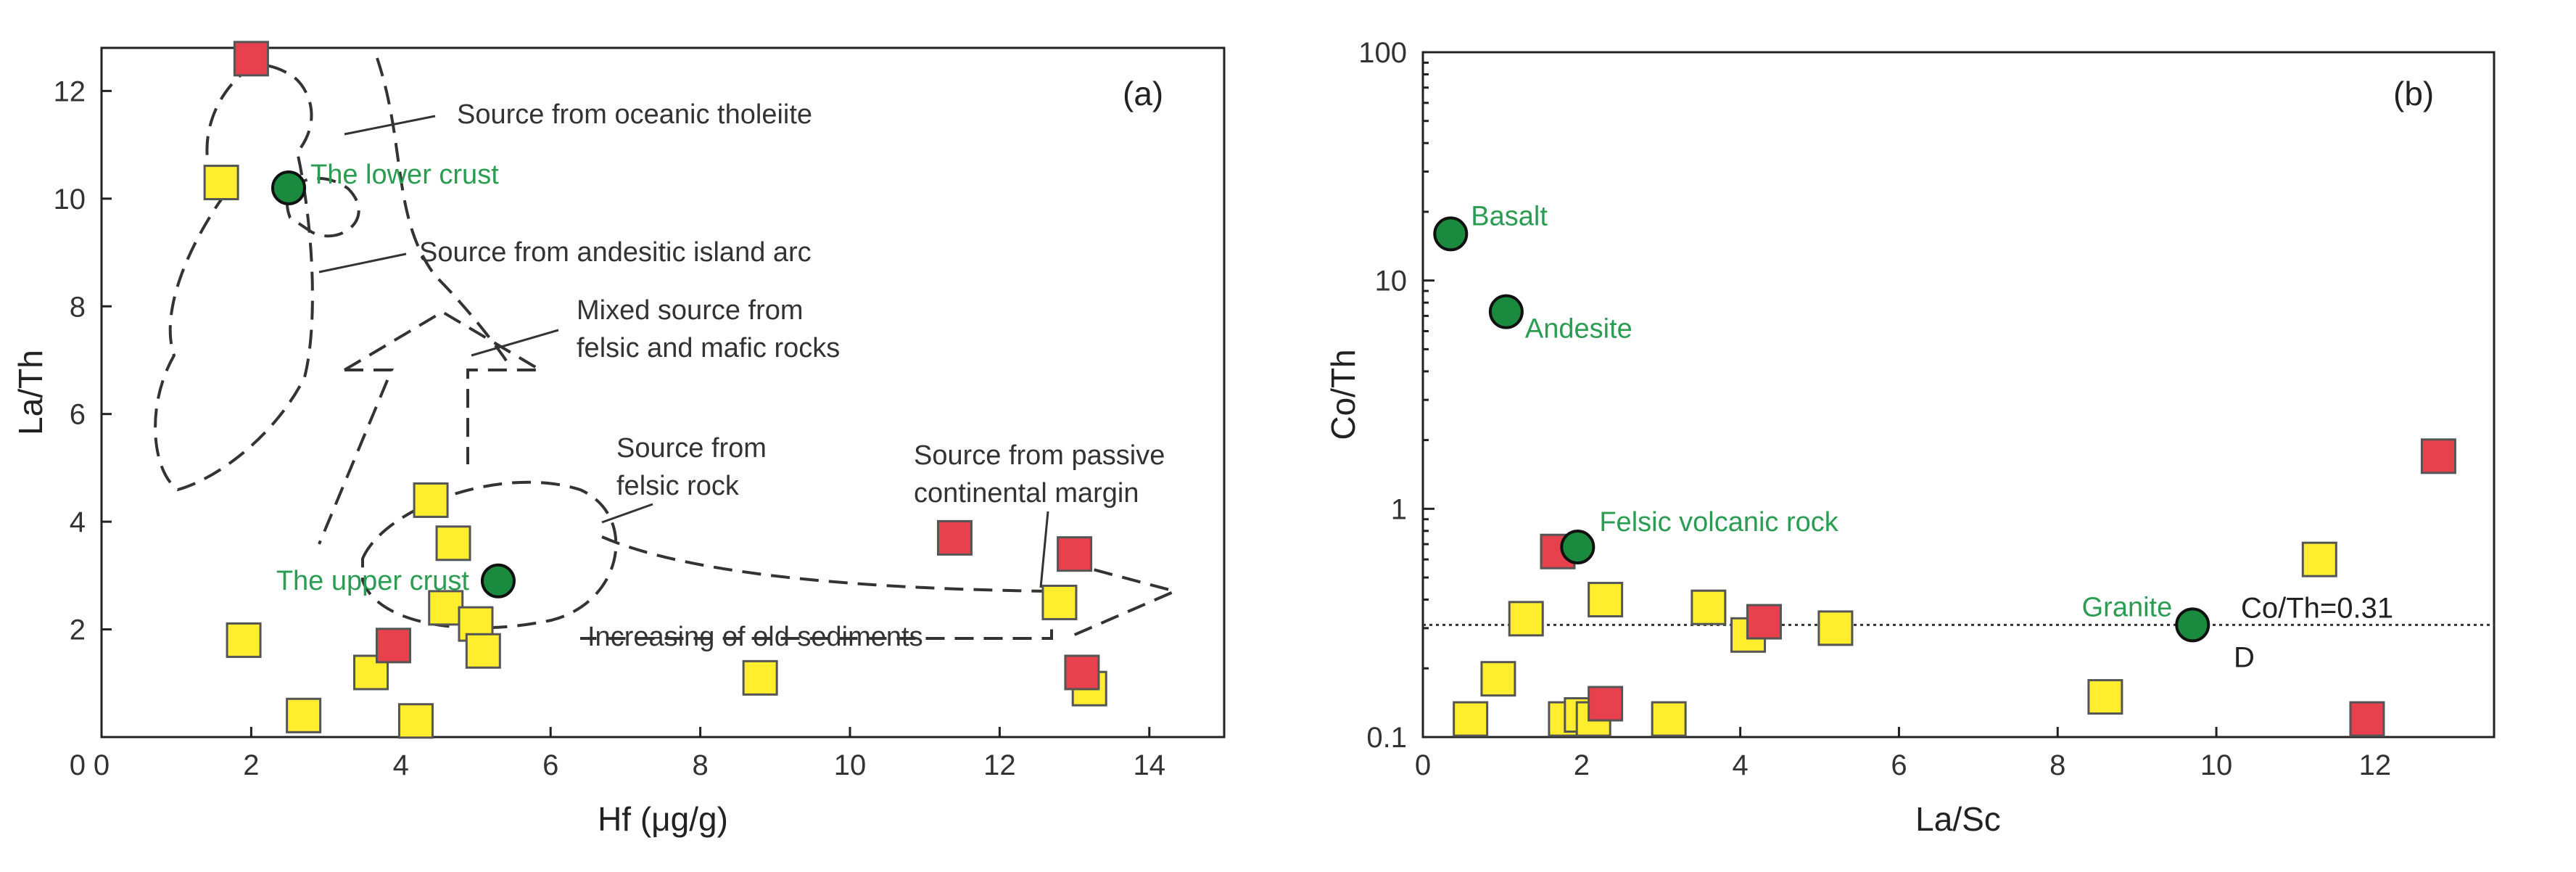 The width and height of the screenshot is (2576, 872). I want to click on panel-a-y-tick-label: 4, so click(78, 522).